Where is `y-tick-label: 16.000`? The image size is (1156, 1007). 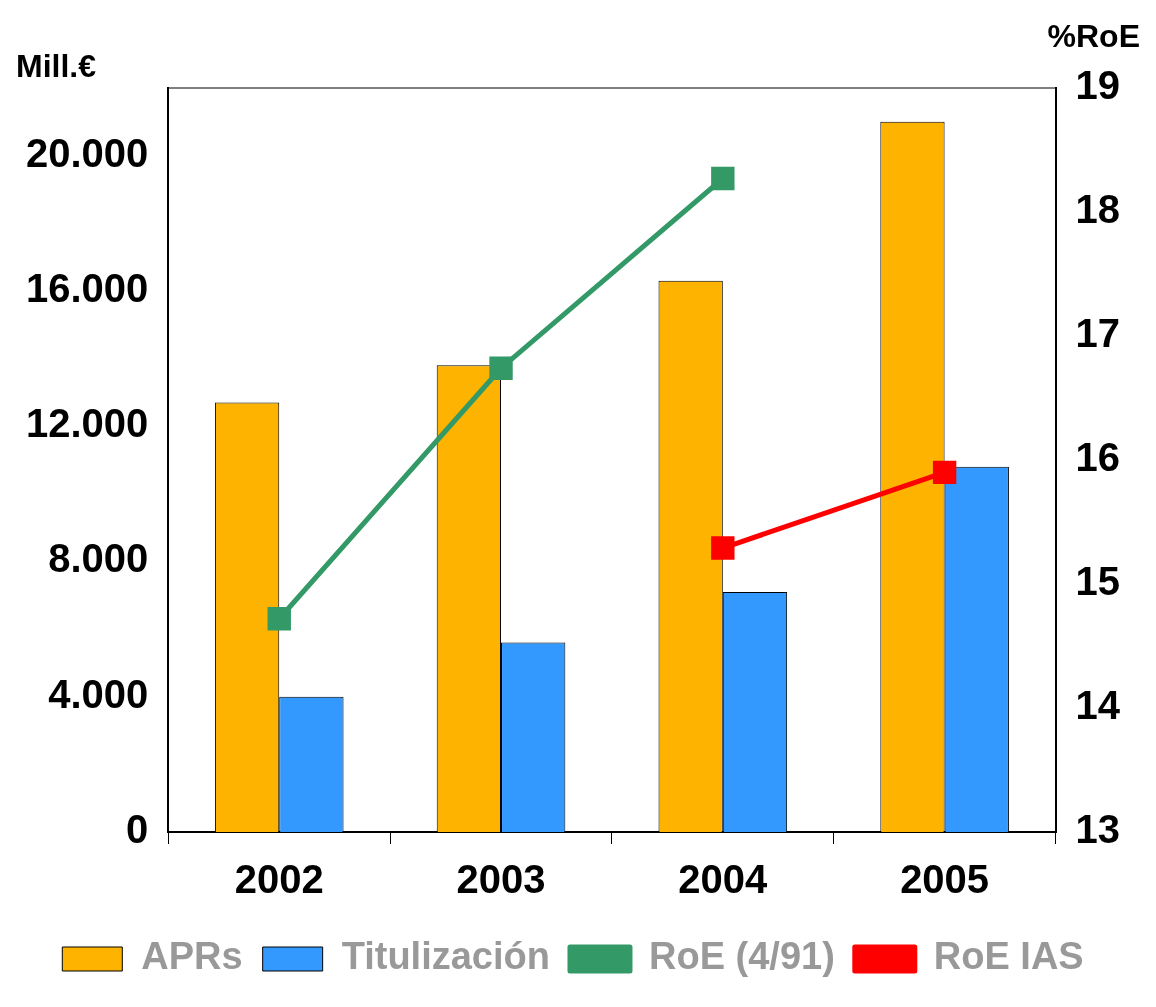 y-tick-label: 16.000 is located at coordinates (87, 287).